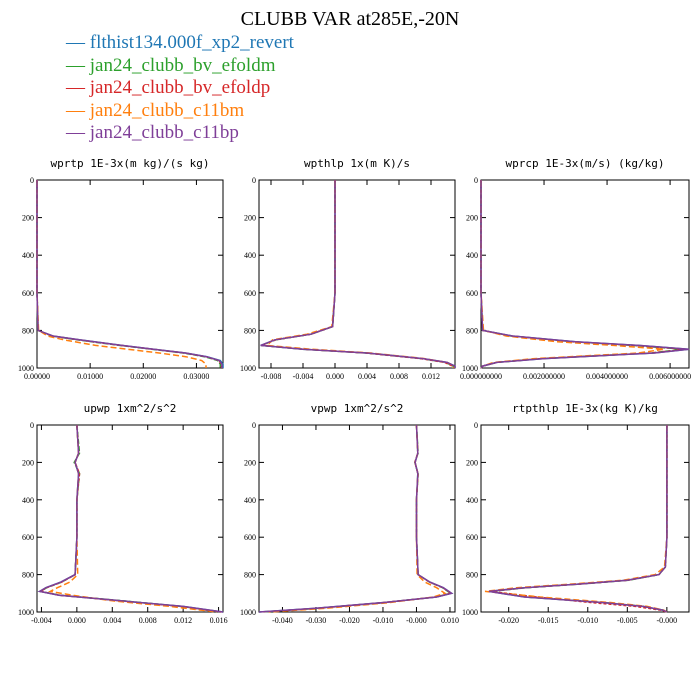 The height and width of the screenshot is (700, 700). What do you see at coordinates (544, 376) in the screenshot?
I see `x-tick-label: 0.002000000` at bounding box center [544, 376].